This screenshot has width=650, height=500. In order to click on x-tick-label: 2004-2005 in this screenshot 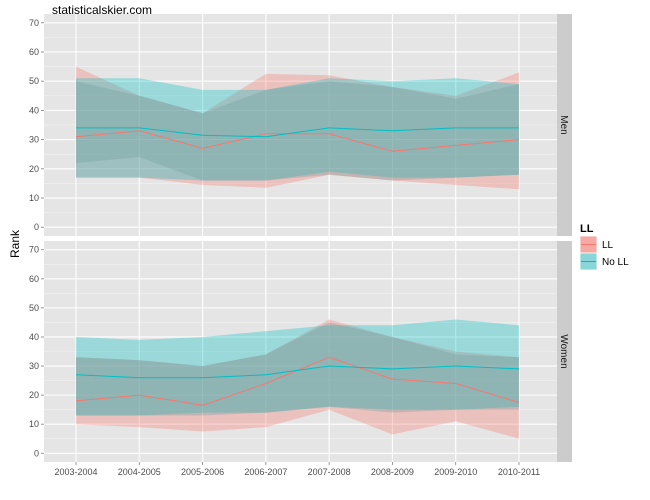, I will do `click(139, 472)`.